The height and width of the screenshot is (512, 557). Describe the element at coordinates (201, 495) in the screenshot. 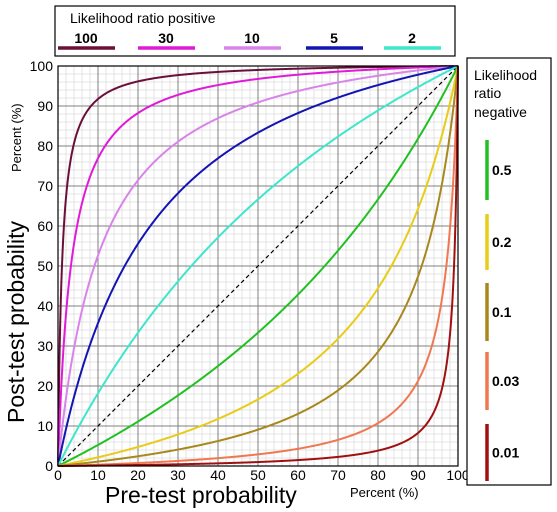

I see `x-axis-title: Pre-test probability` at that location.